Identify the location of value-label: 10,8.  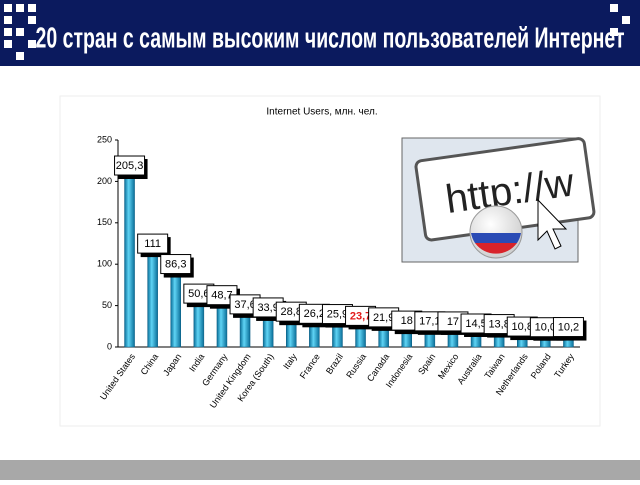
(522, 327).